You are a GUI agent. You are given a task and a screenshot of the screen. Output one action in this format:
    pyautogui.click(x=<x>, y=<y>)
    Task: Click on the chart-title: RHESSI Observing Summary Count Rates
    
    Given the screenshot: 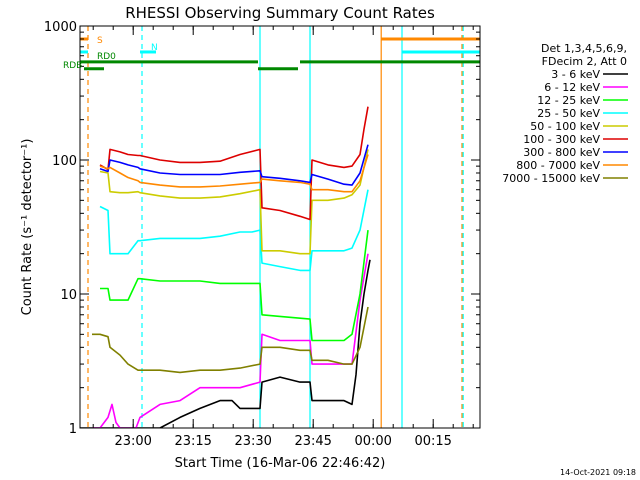 What is the action you would take?
    pyautogui.click(x=280, y=13)
    